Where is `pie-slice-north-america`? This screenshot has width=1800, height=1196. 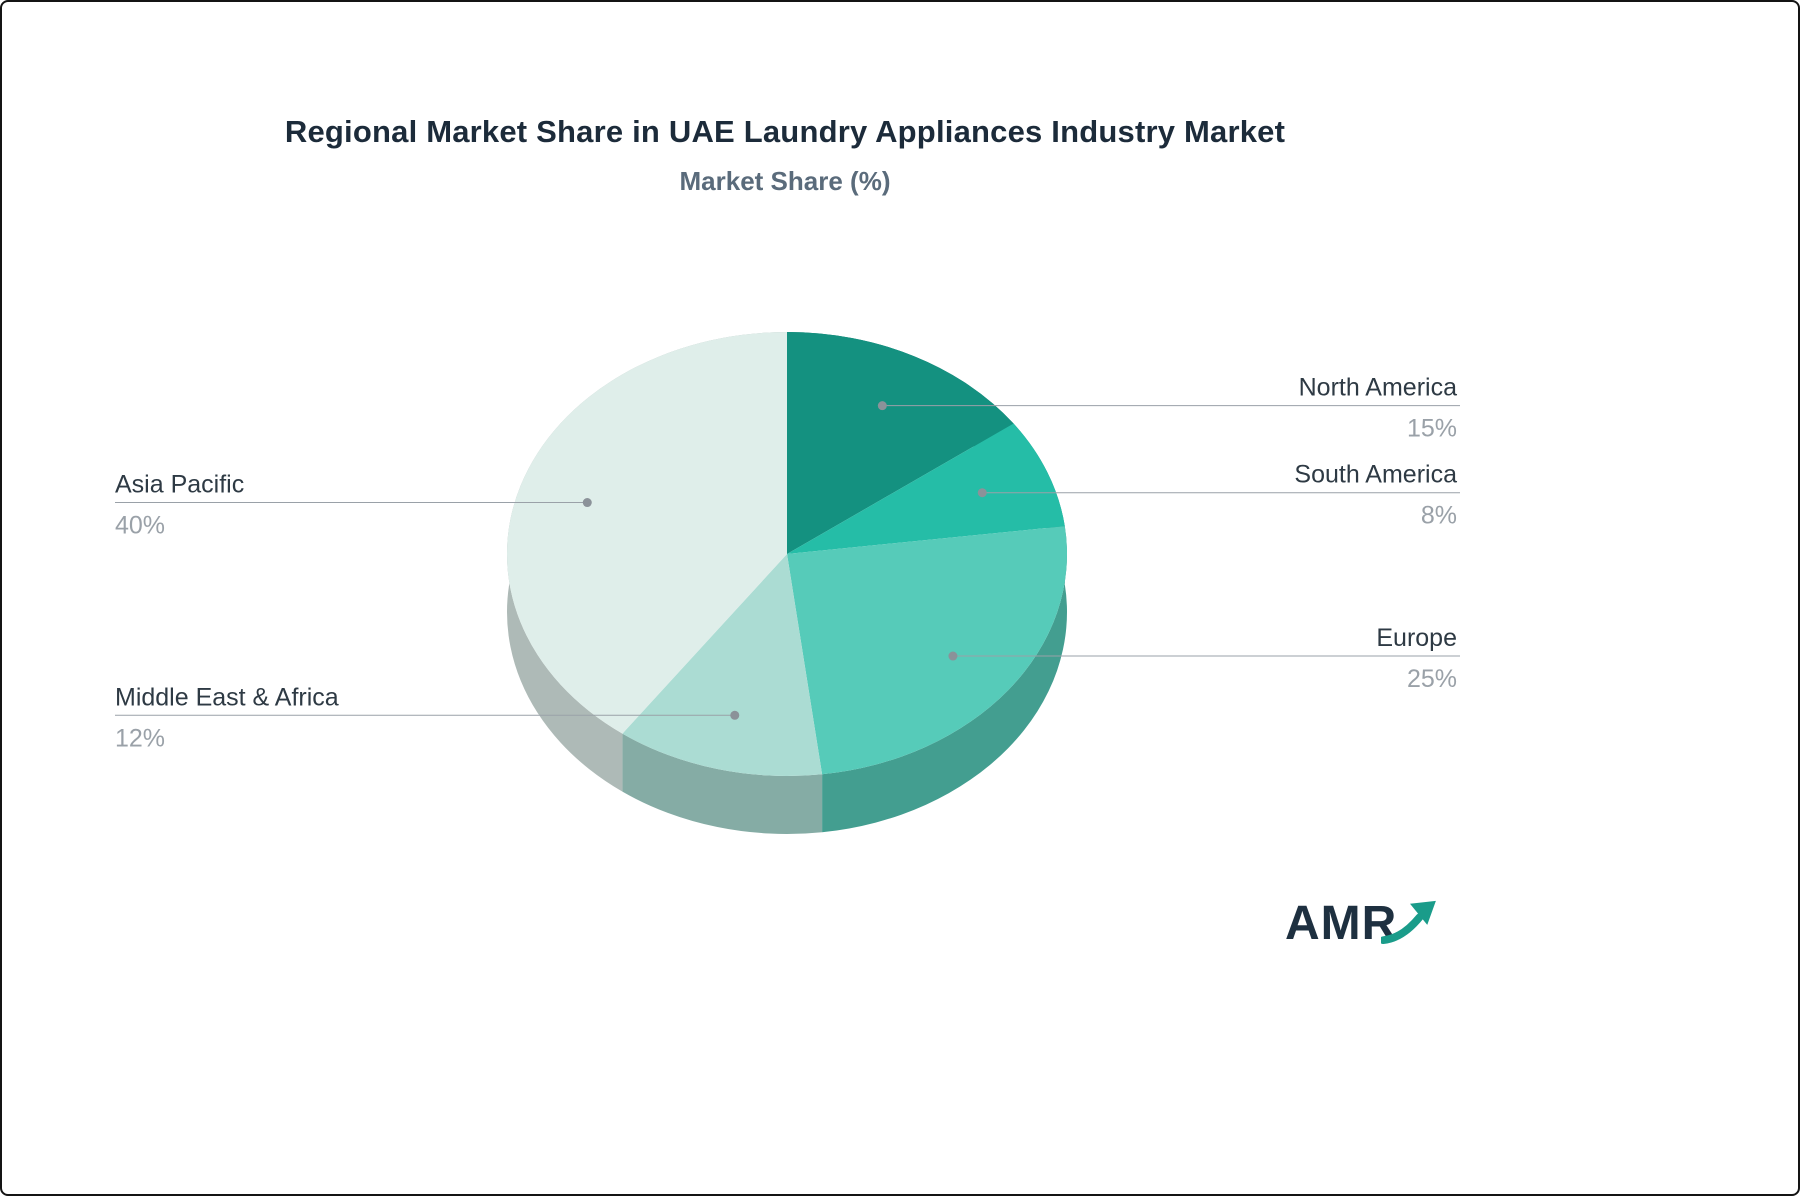
pie-slice-north-america is located at coordinates (900, 443).